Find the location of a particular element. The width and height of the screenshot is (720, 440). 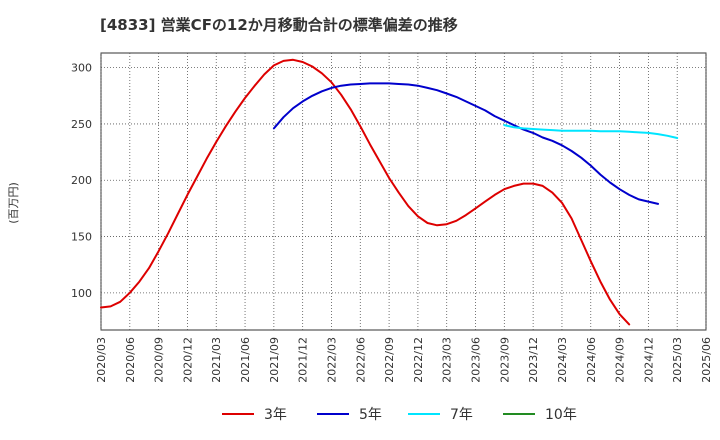

y-ticks: 100 150 200 250 300 is located at coordinates (81, 181).